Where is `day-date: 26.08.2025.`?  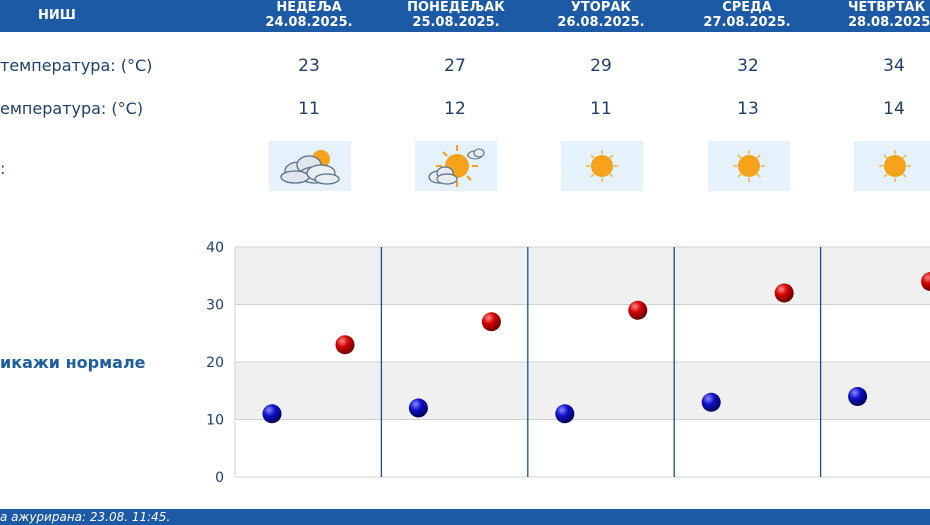 day-date: 26.08.2025. is located at coordinates (601, 22).